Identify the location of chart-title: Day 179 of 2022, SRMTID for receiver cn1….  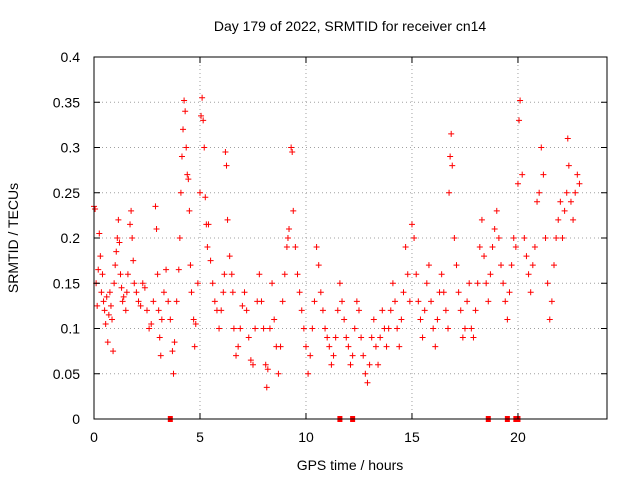
(350, 26).